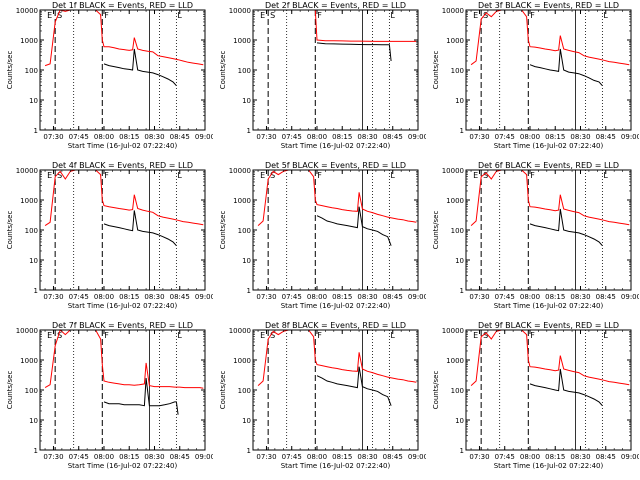 The image size is (640, 480). Describe the element at coordinates (122, 5) in the screenshot. I see `chart-title: Det 1f BLACK = Events, RED = LLD` at that location.